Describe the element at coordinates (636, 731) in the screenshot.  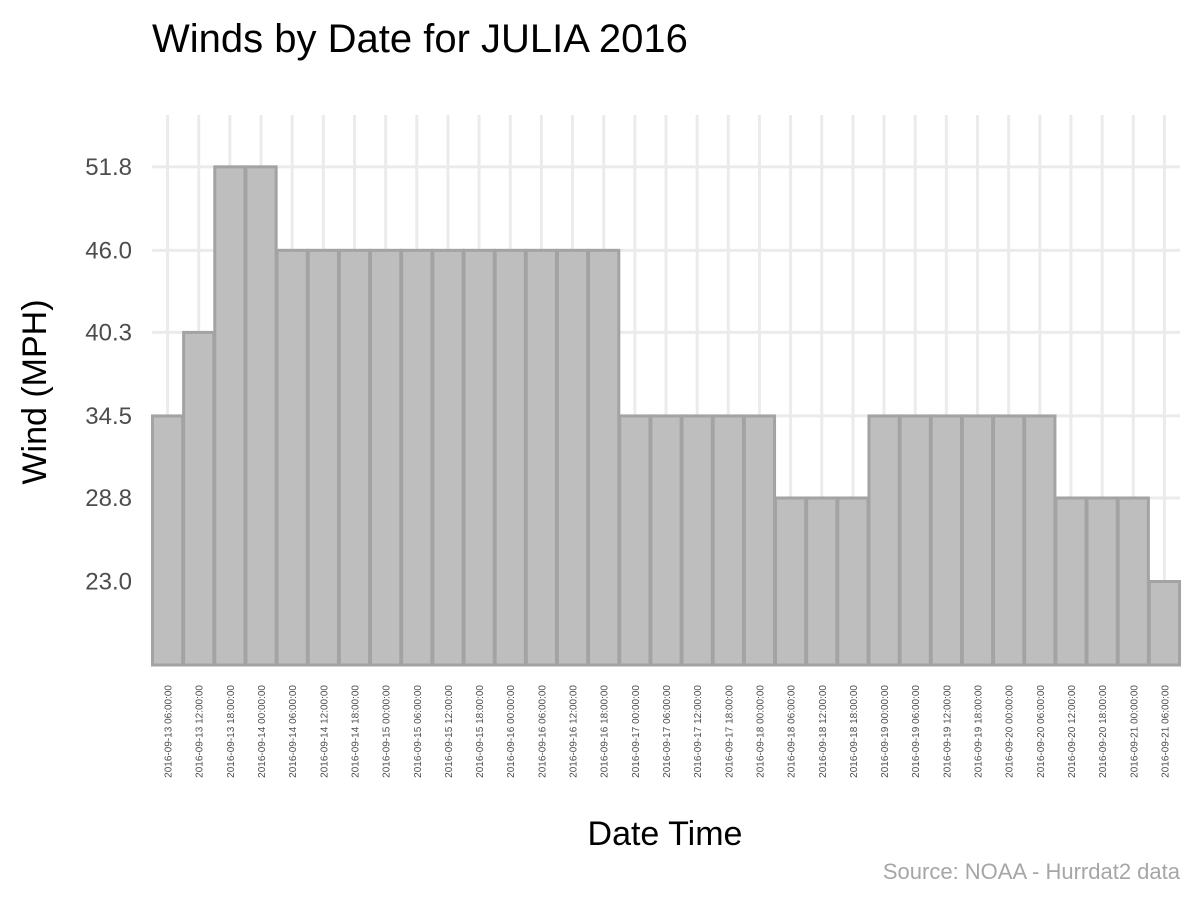
I see `x-tick-label: 2016-09-17 00:00:00` at that location.